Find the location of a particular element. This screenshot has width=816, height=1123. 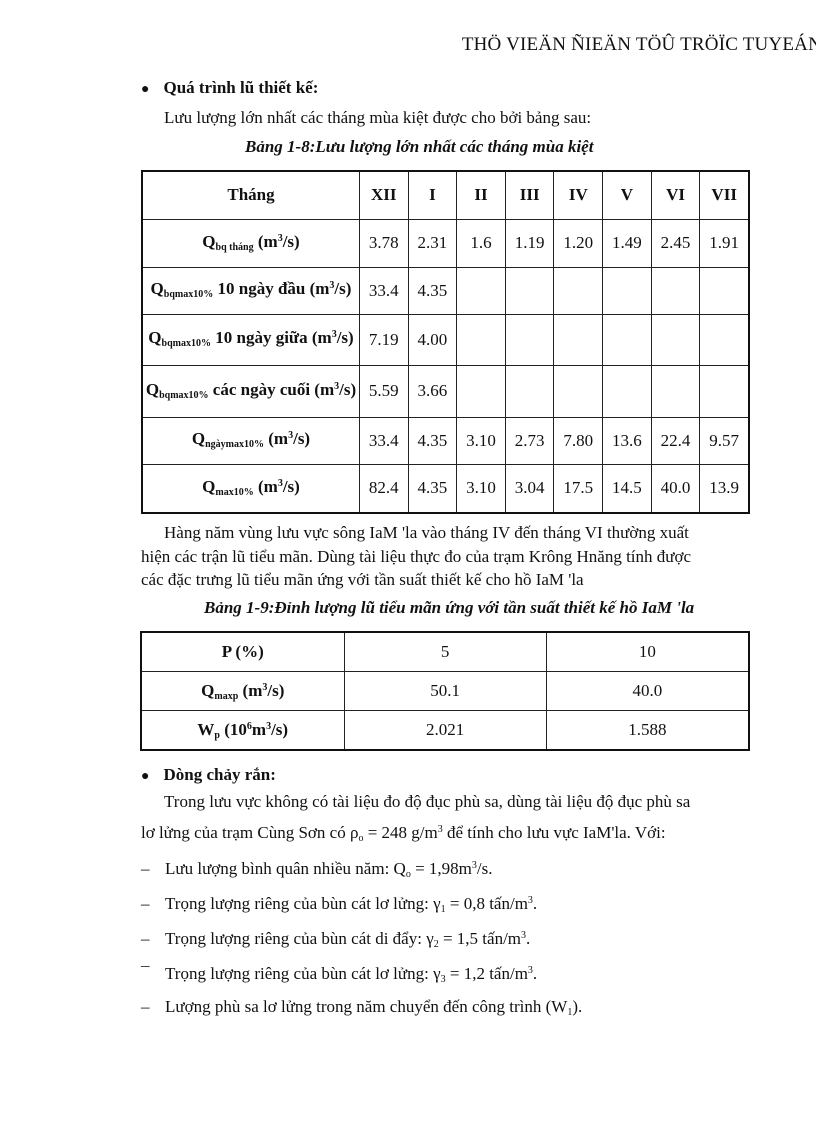

table-cell: 2.73 is located at coordinates (529, 440).